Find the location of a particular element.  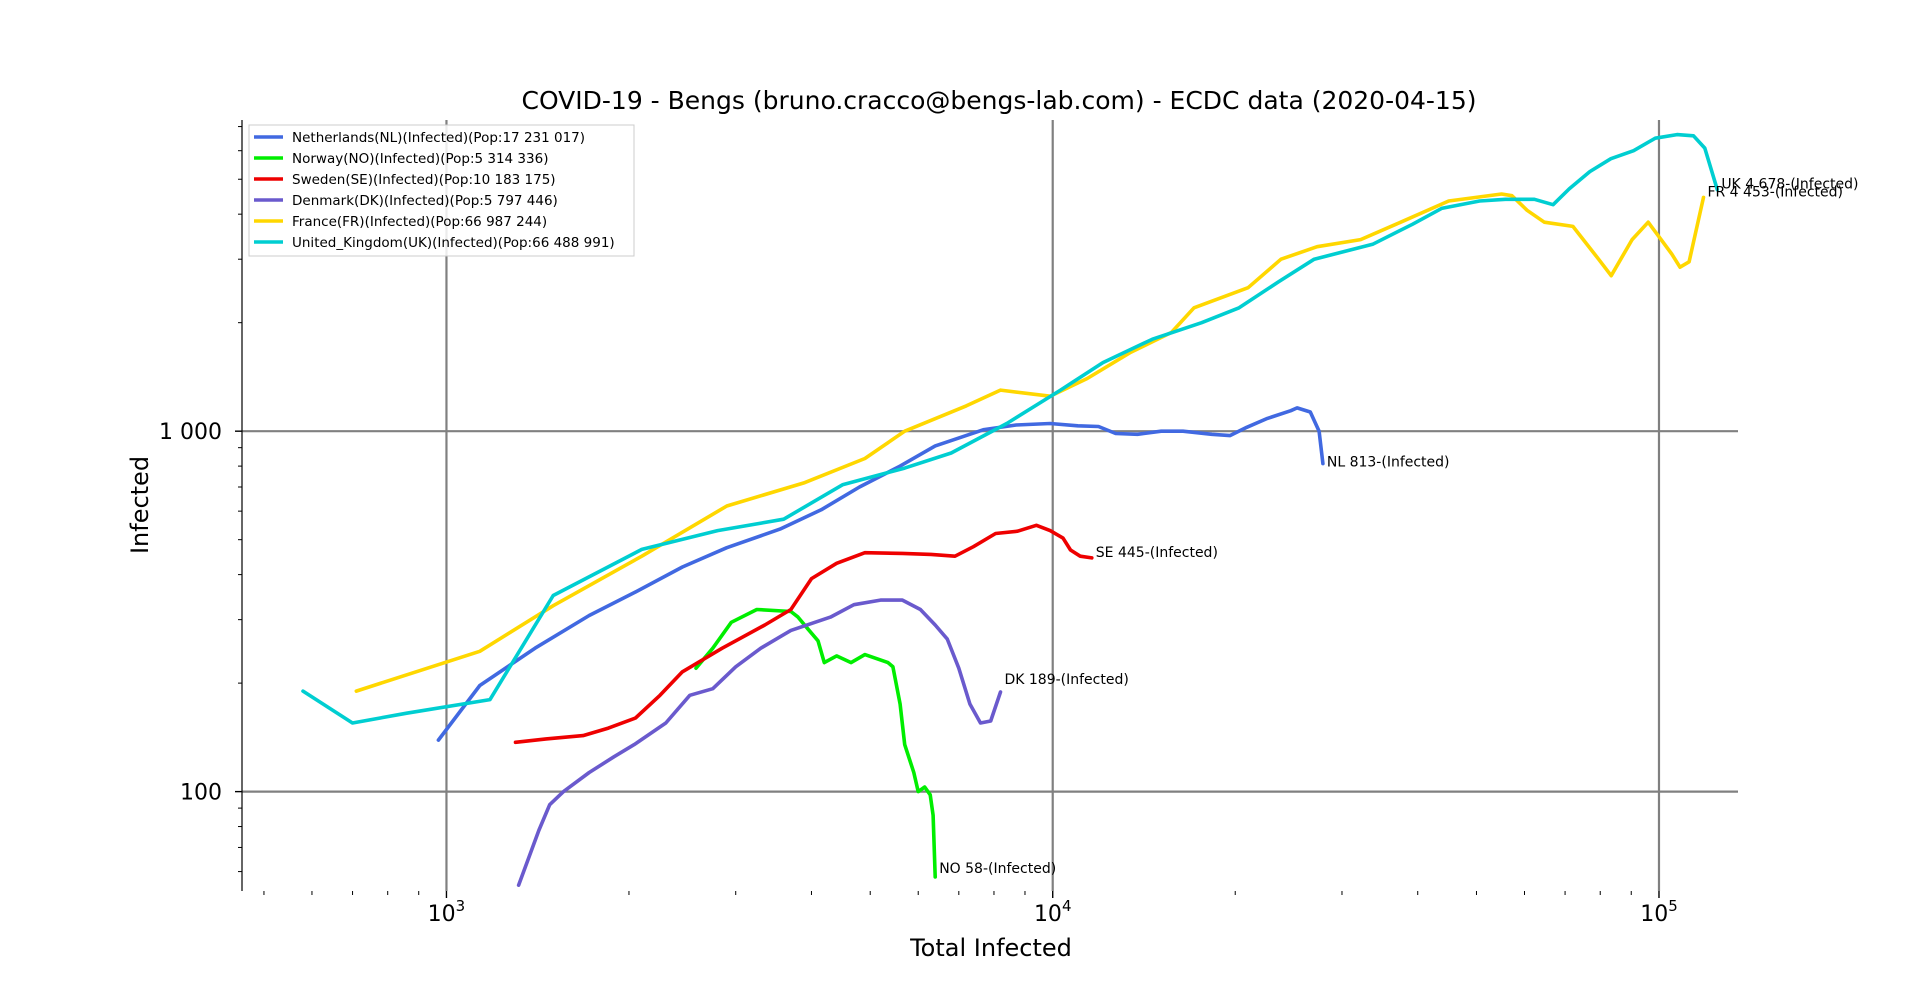

y-tick-label: 100 is located at coordinates (201, 793).